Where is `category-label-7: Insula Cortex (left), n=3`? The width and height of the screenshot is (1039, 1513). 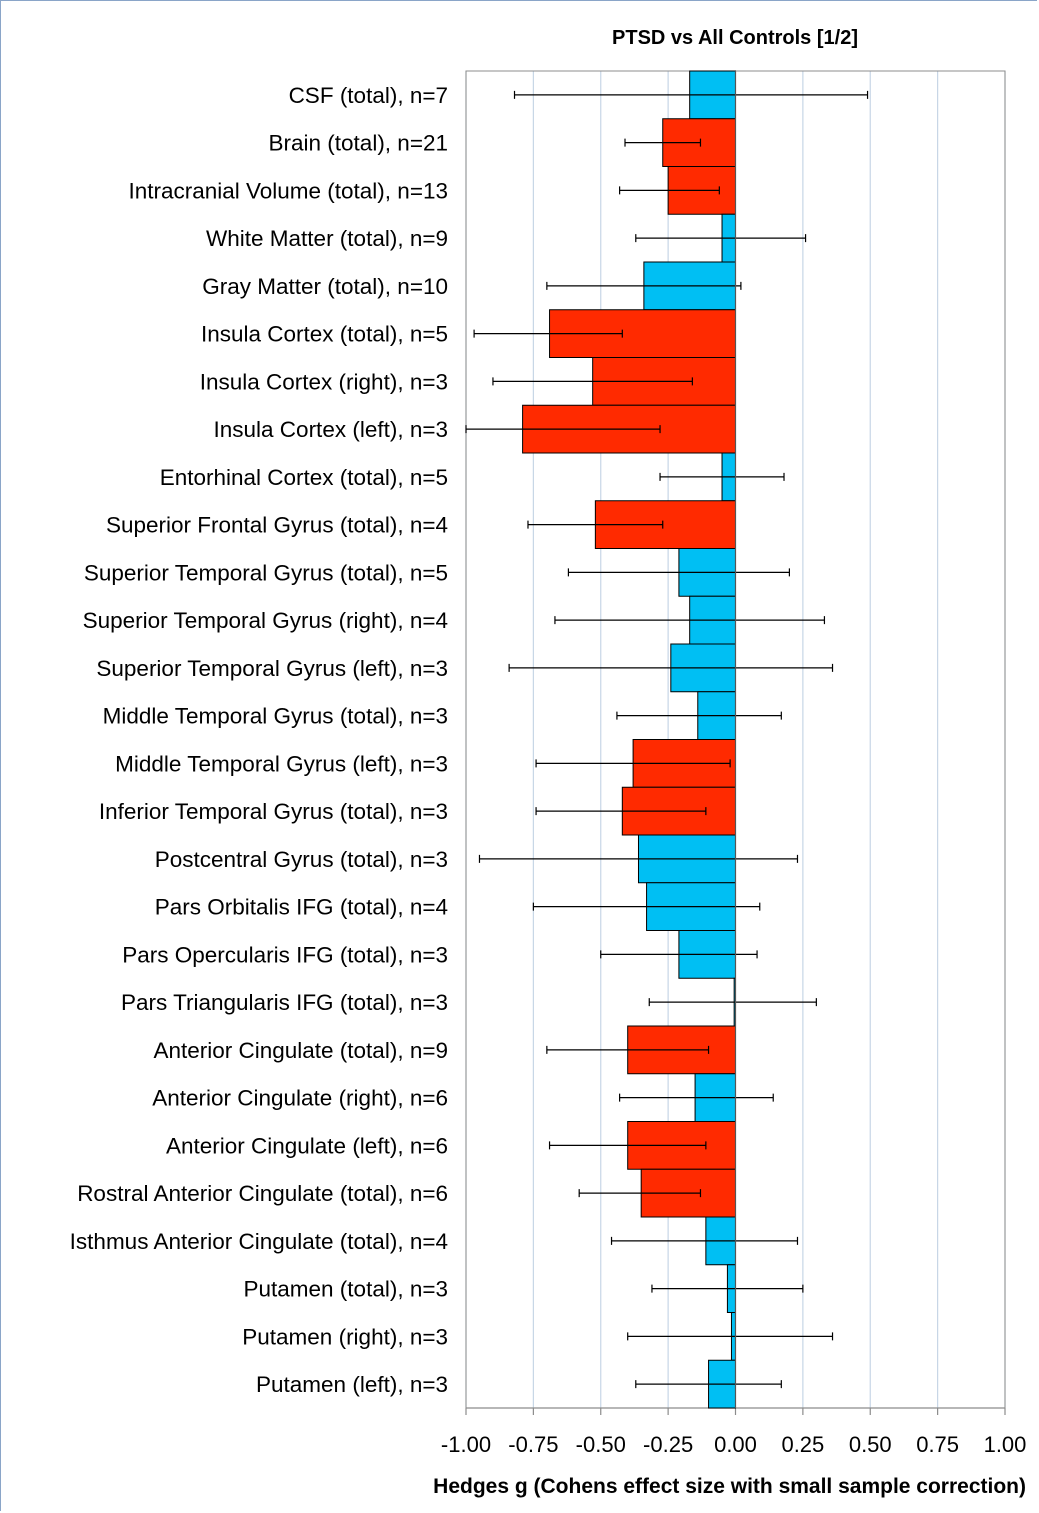
category-label-7: Insula Cortex (left), n=3 is located at coordinates (331, 429).